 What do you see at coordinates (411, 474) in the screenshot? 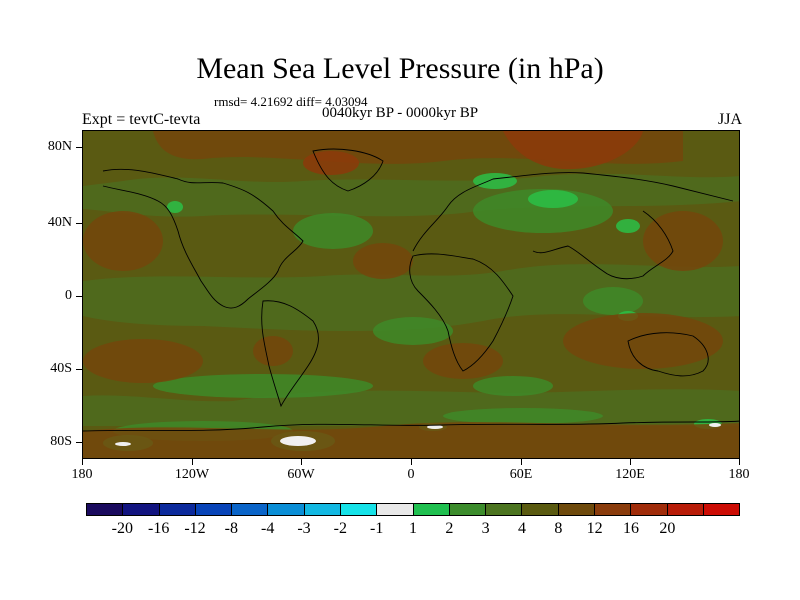
I see `x-label-0: 0` at bounding box center [411, 474].